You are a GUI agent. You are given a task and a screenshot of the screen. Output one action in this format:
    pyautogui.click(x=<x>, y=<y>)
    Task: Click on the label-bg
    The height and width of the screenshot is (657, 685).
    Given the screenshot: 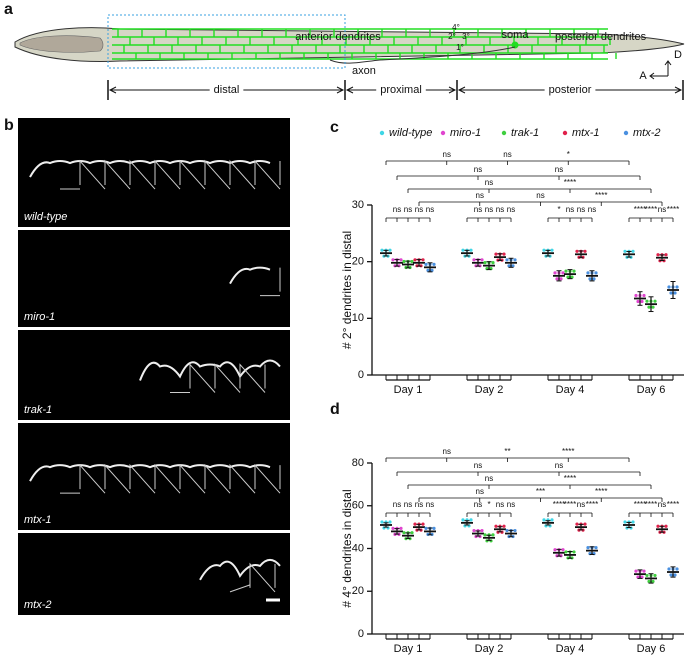 What is the action you would take?
    pyautogui.click(x=226, y=90)
    